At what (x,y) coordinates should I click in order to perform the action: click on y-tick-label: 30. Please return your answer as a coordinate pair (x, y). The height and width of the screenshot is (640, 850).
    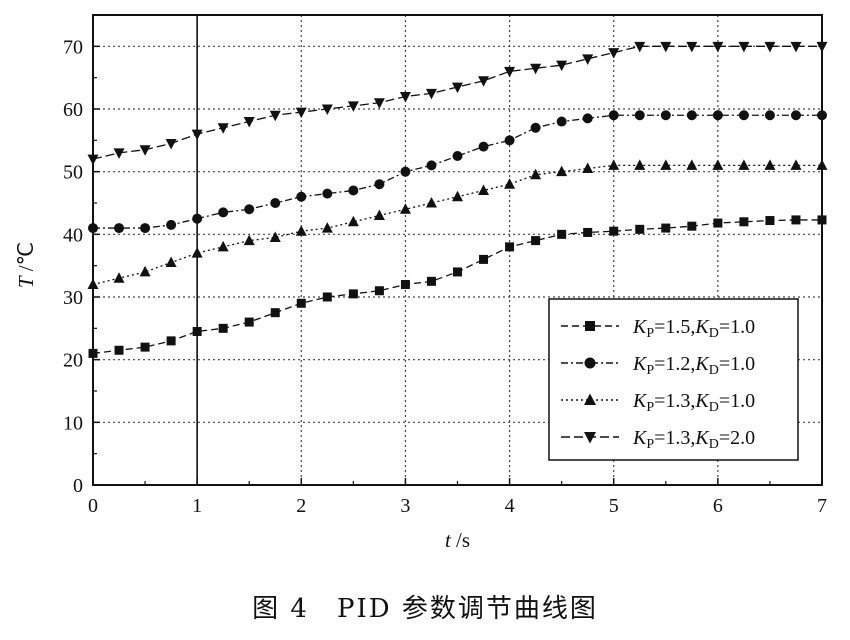
    Looking at the image, I should click on (73, 298).